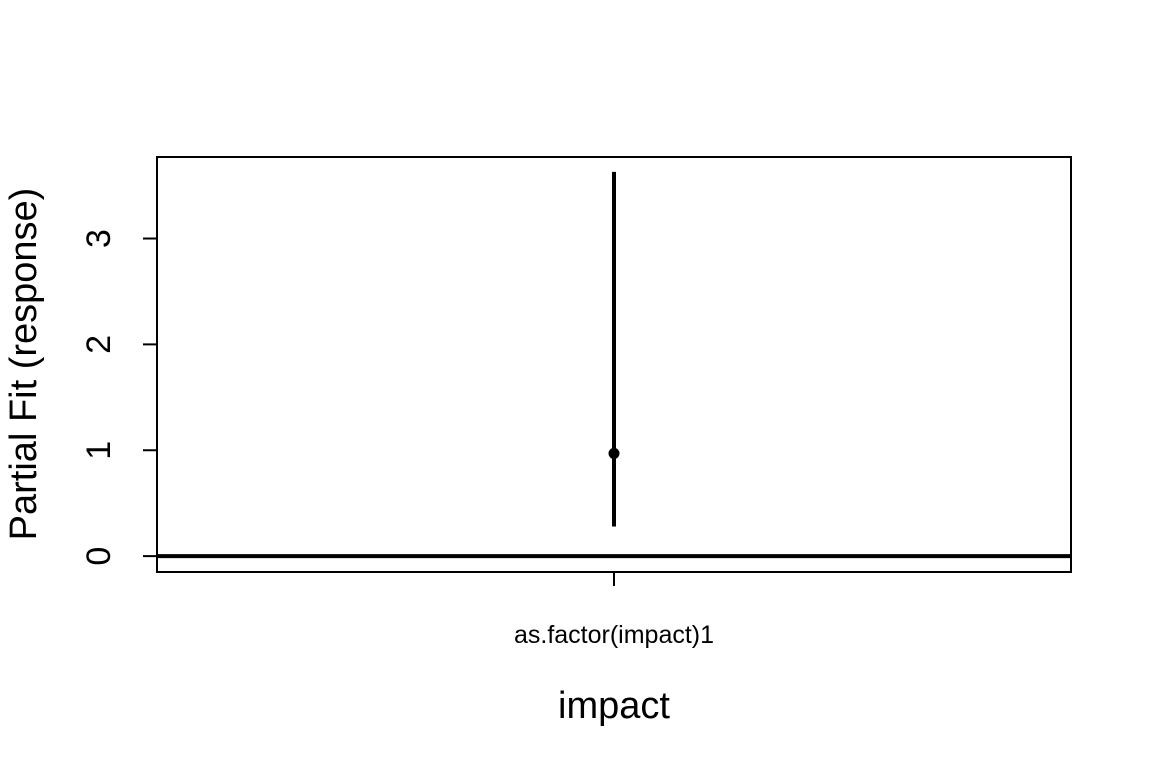 Image resolution: width=1152 pixels, height=768 pixels. Describe the element at coordinates (614, 706) in the screenshot. I see `x-axis-label: impact` at that location.